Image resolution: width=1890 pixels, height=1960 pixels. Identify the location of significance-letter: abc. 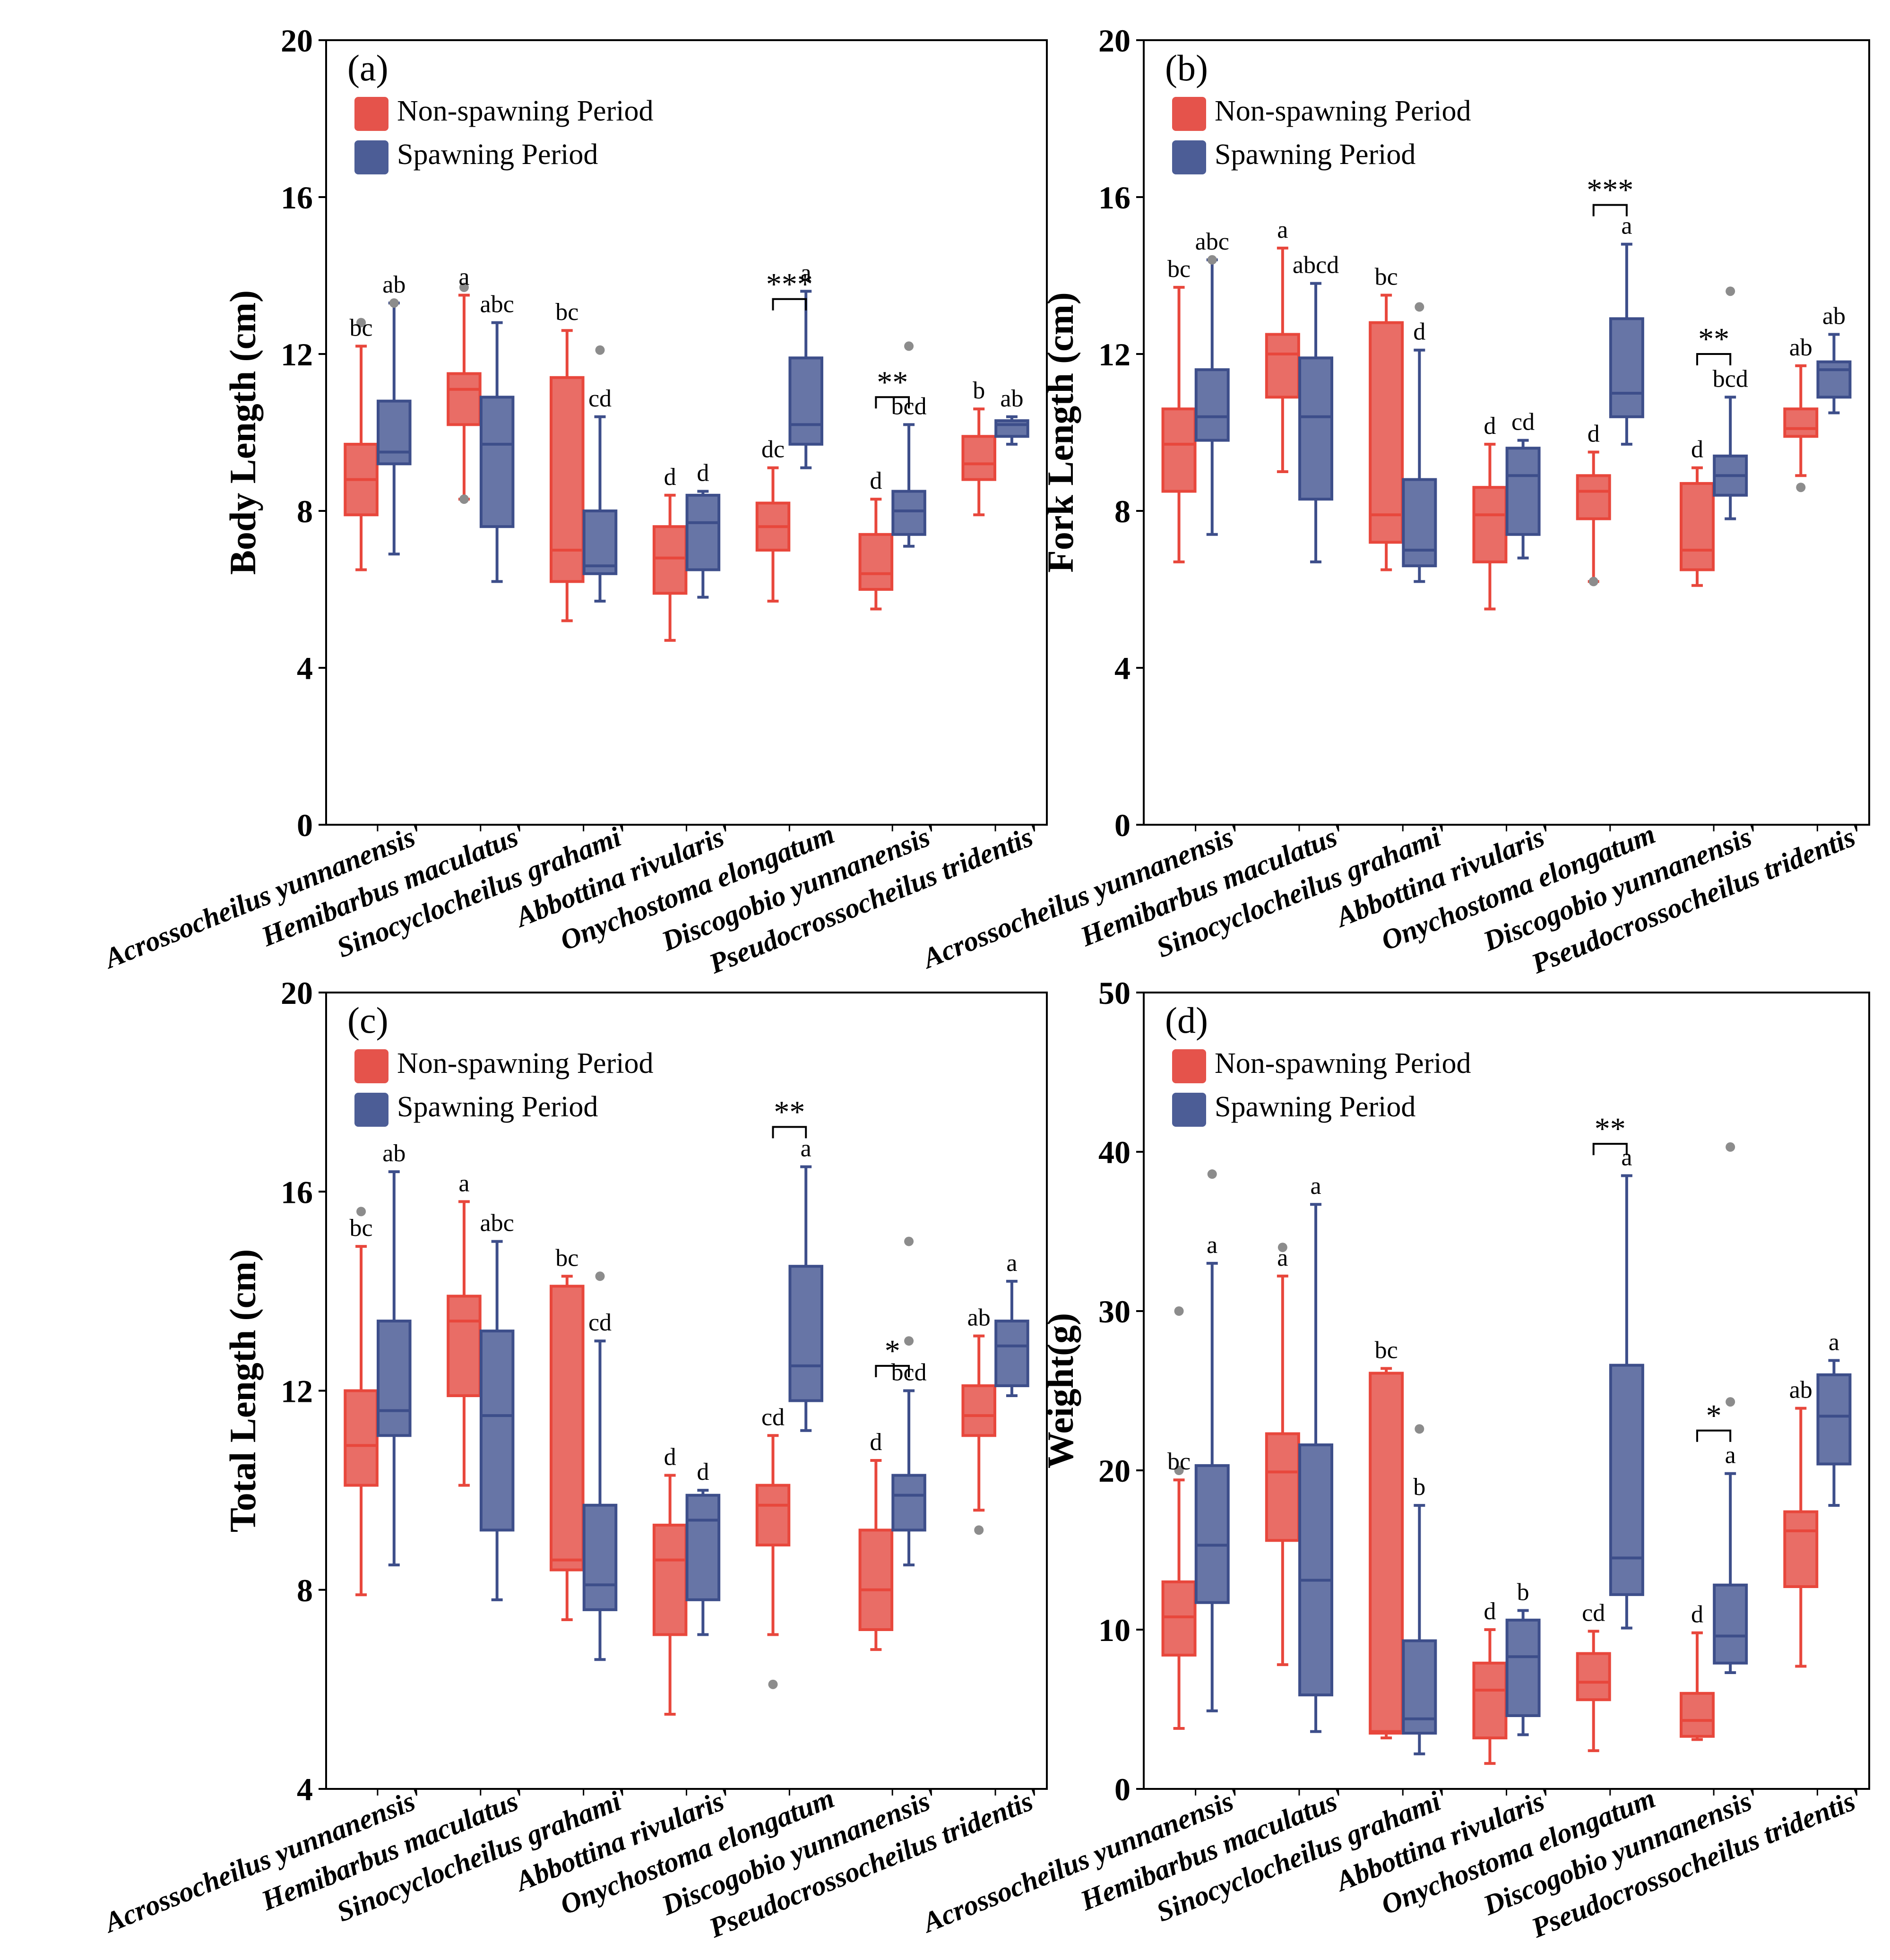
(1212, 241).